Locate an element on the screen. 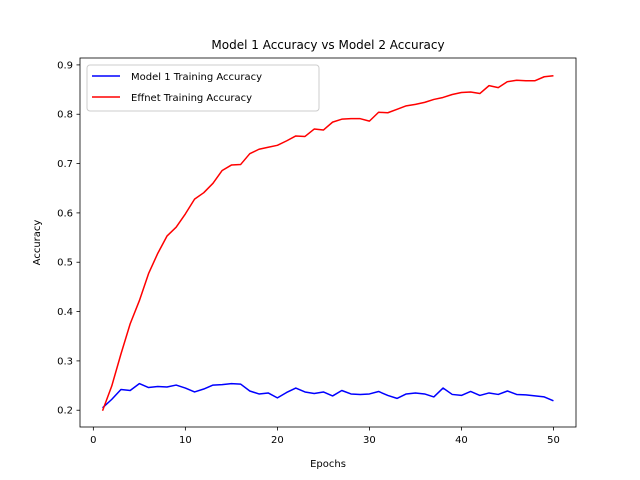 The image size is (640, 480). legend-box is located at coordinates (203, 88).